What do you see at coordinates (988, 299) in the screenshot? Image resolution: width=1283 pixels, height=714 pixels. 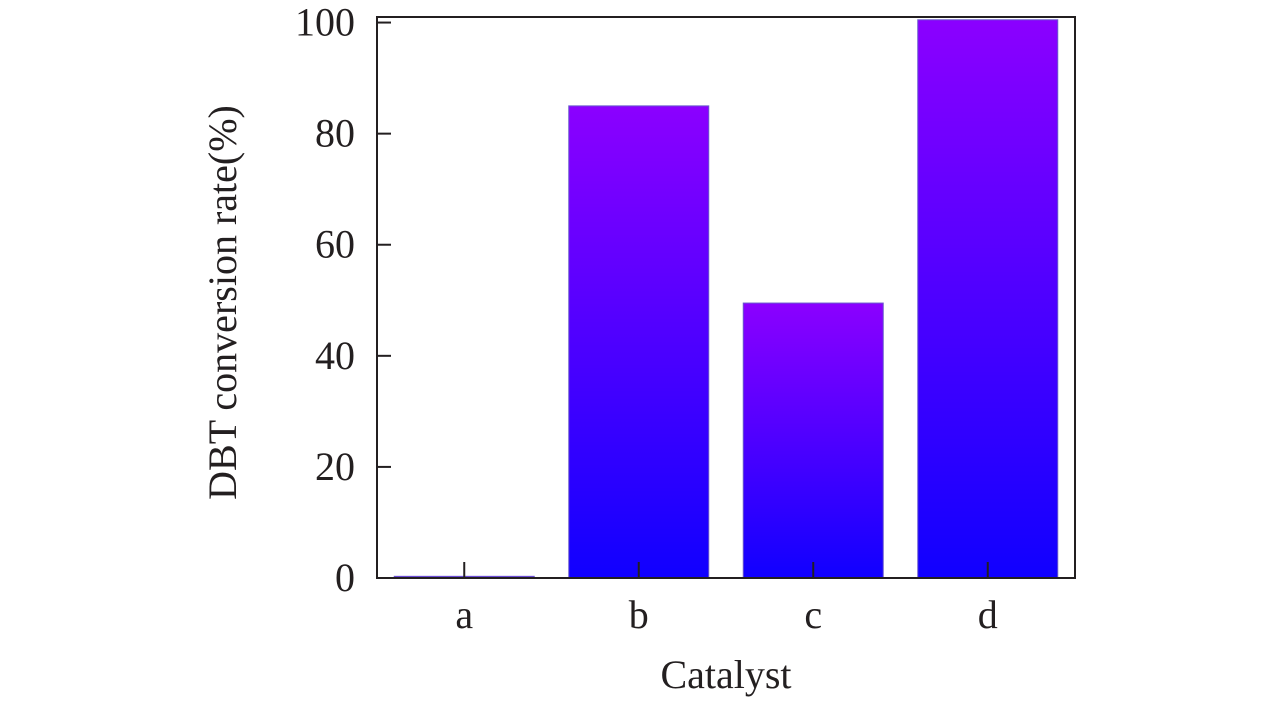 I see `bar-d` at bounding box center [988, 299].